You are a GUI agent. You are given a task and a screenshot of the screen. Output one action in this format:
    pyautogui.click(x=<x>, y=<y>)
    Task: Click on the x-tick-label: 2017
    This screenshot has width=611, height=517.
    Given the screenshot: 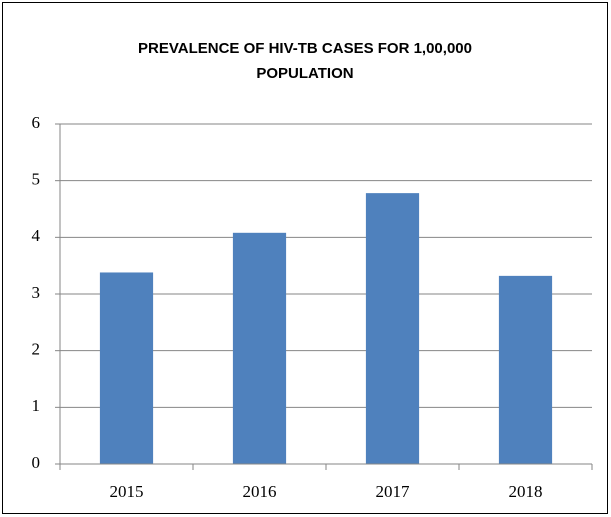 What is the action you would take?
    pyautogui.click(x=393, y=491)
    